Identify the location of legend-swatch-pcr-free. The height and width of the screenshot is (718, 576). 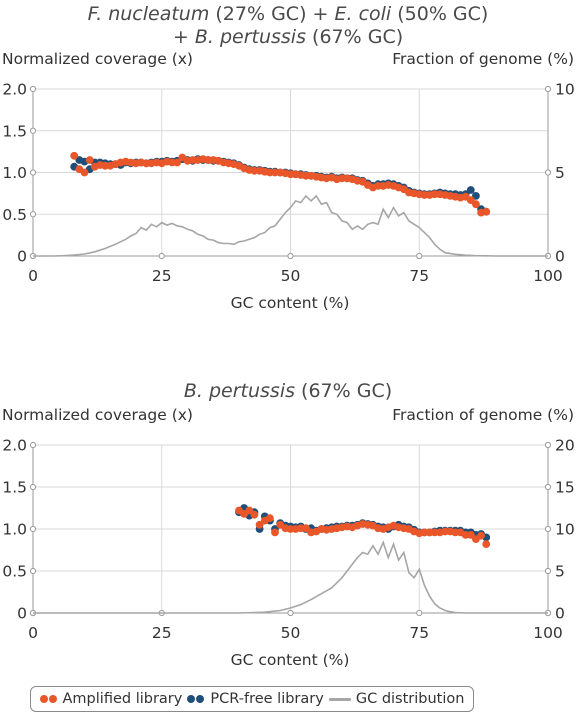
(196, 699).